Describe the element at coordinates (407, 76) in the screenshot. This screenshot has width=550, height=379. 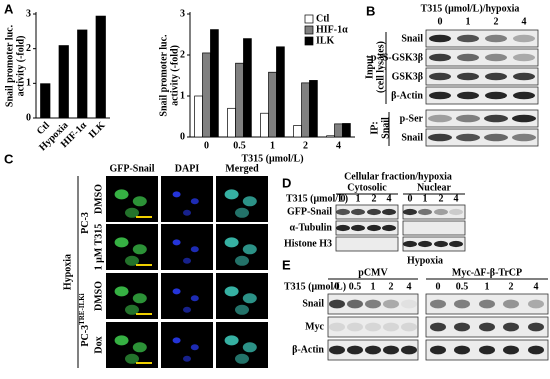
I see `row-label: GSK3β` at that location.